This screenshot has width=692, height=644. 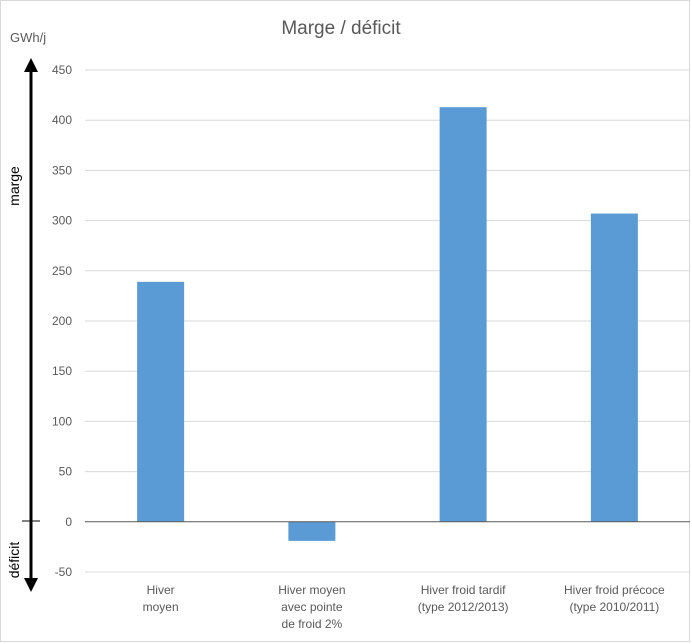 What do you see at coordinates (463, 598) in the screenshot?
I see `x-category-label: Hiver froid tardif (type 2012/2013)` at bounding box center [463, 598].